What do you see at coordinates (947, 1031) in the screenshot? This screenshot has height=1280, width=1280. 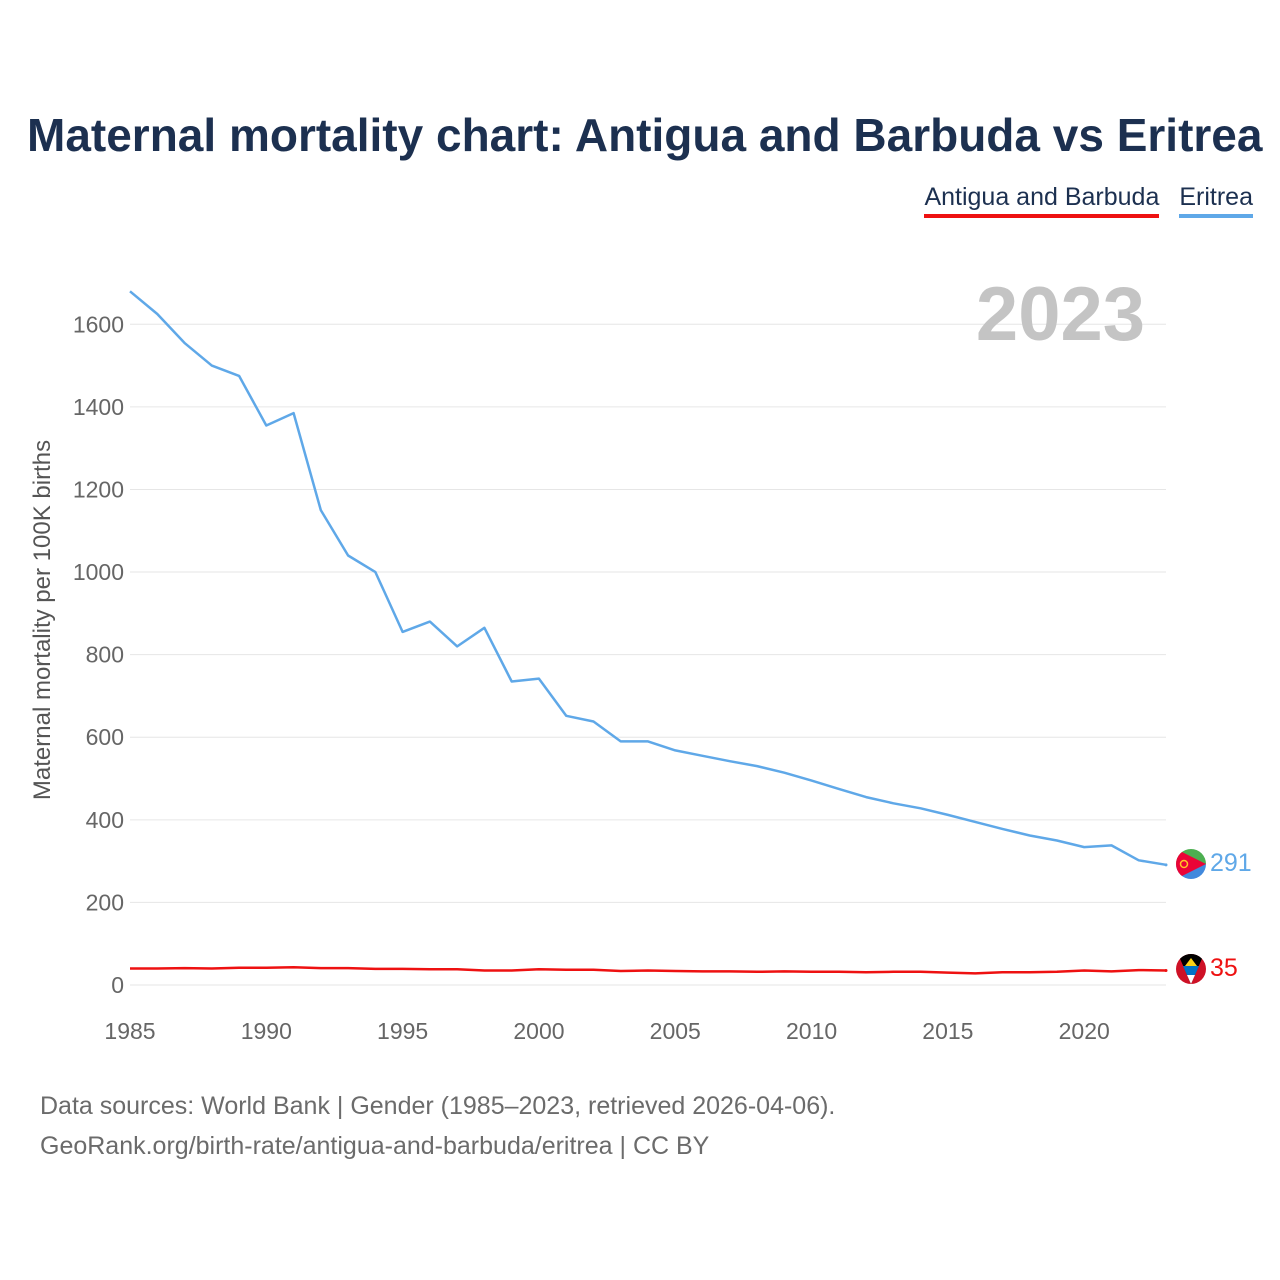 I see `x-tick-2015: 2015` at bounding box center [947, 1031].